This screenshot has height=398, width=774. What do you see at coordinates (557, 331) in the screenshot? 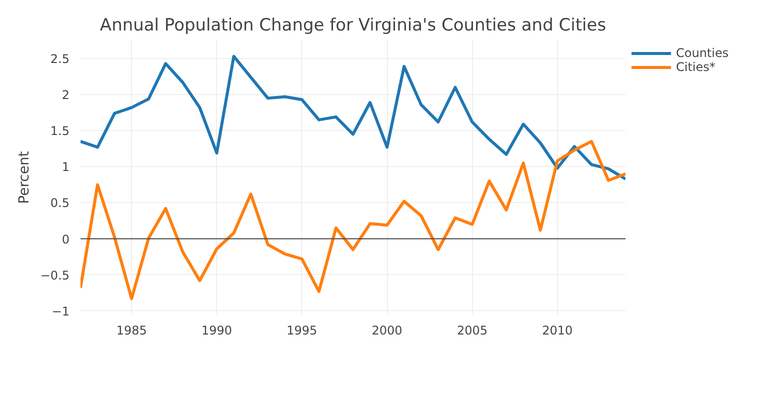
I see `x-tick-label: 2010` at bounding box center [557, 331].